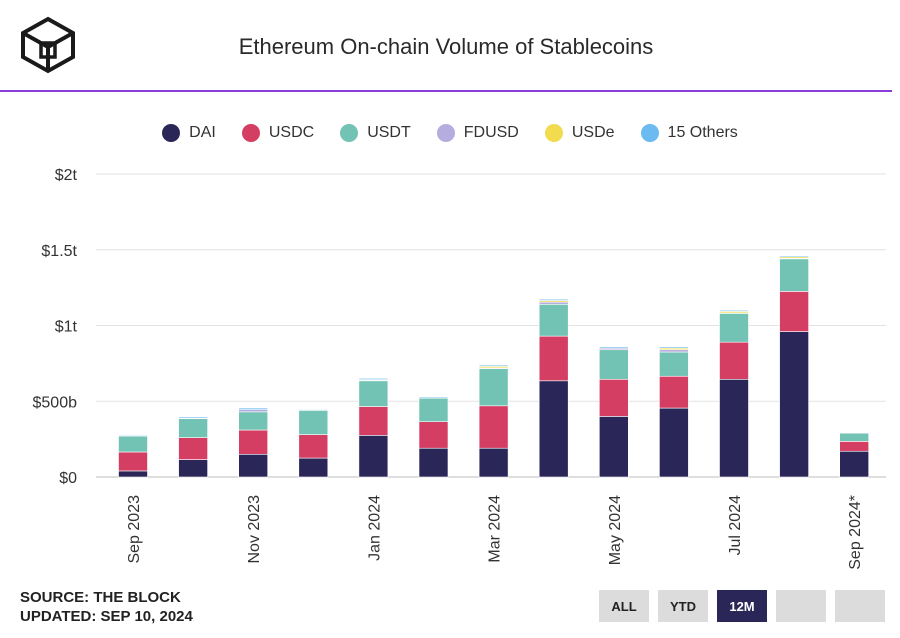 The width and height of the screenshot is (900, 638). What do you see at coordinates (59, 251) in the screenshot?
I see `y-tick-label: $1.5t` at bounding box center [59, 251].